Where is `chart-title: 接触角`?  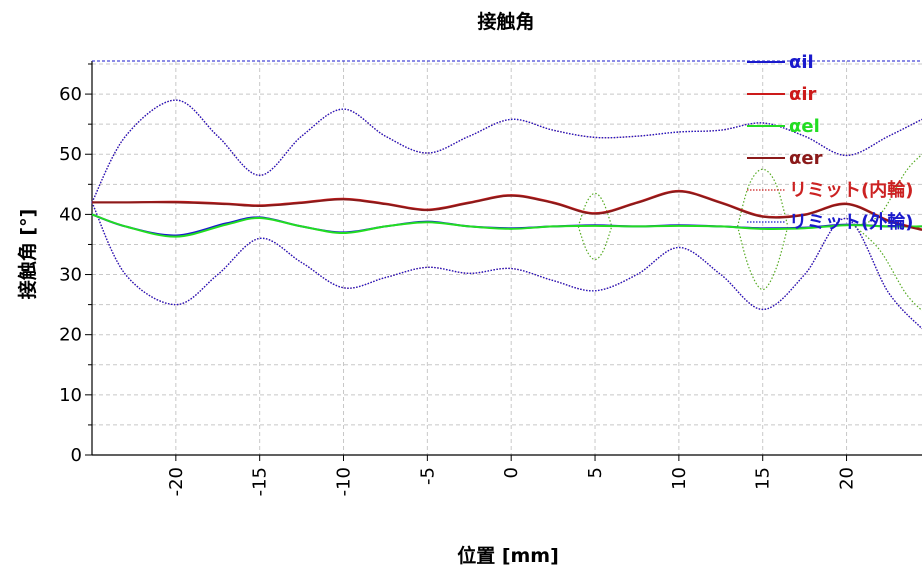 chart-title: 接触角 is located at coordinates (505, 21).